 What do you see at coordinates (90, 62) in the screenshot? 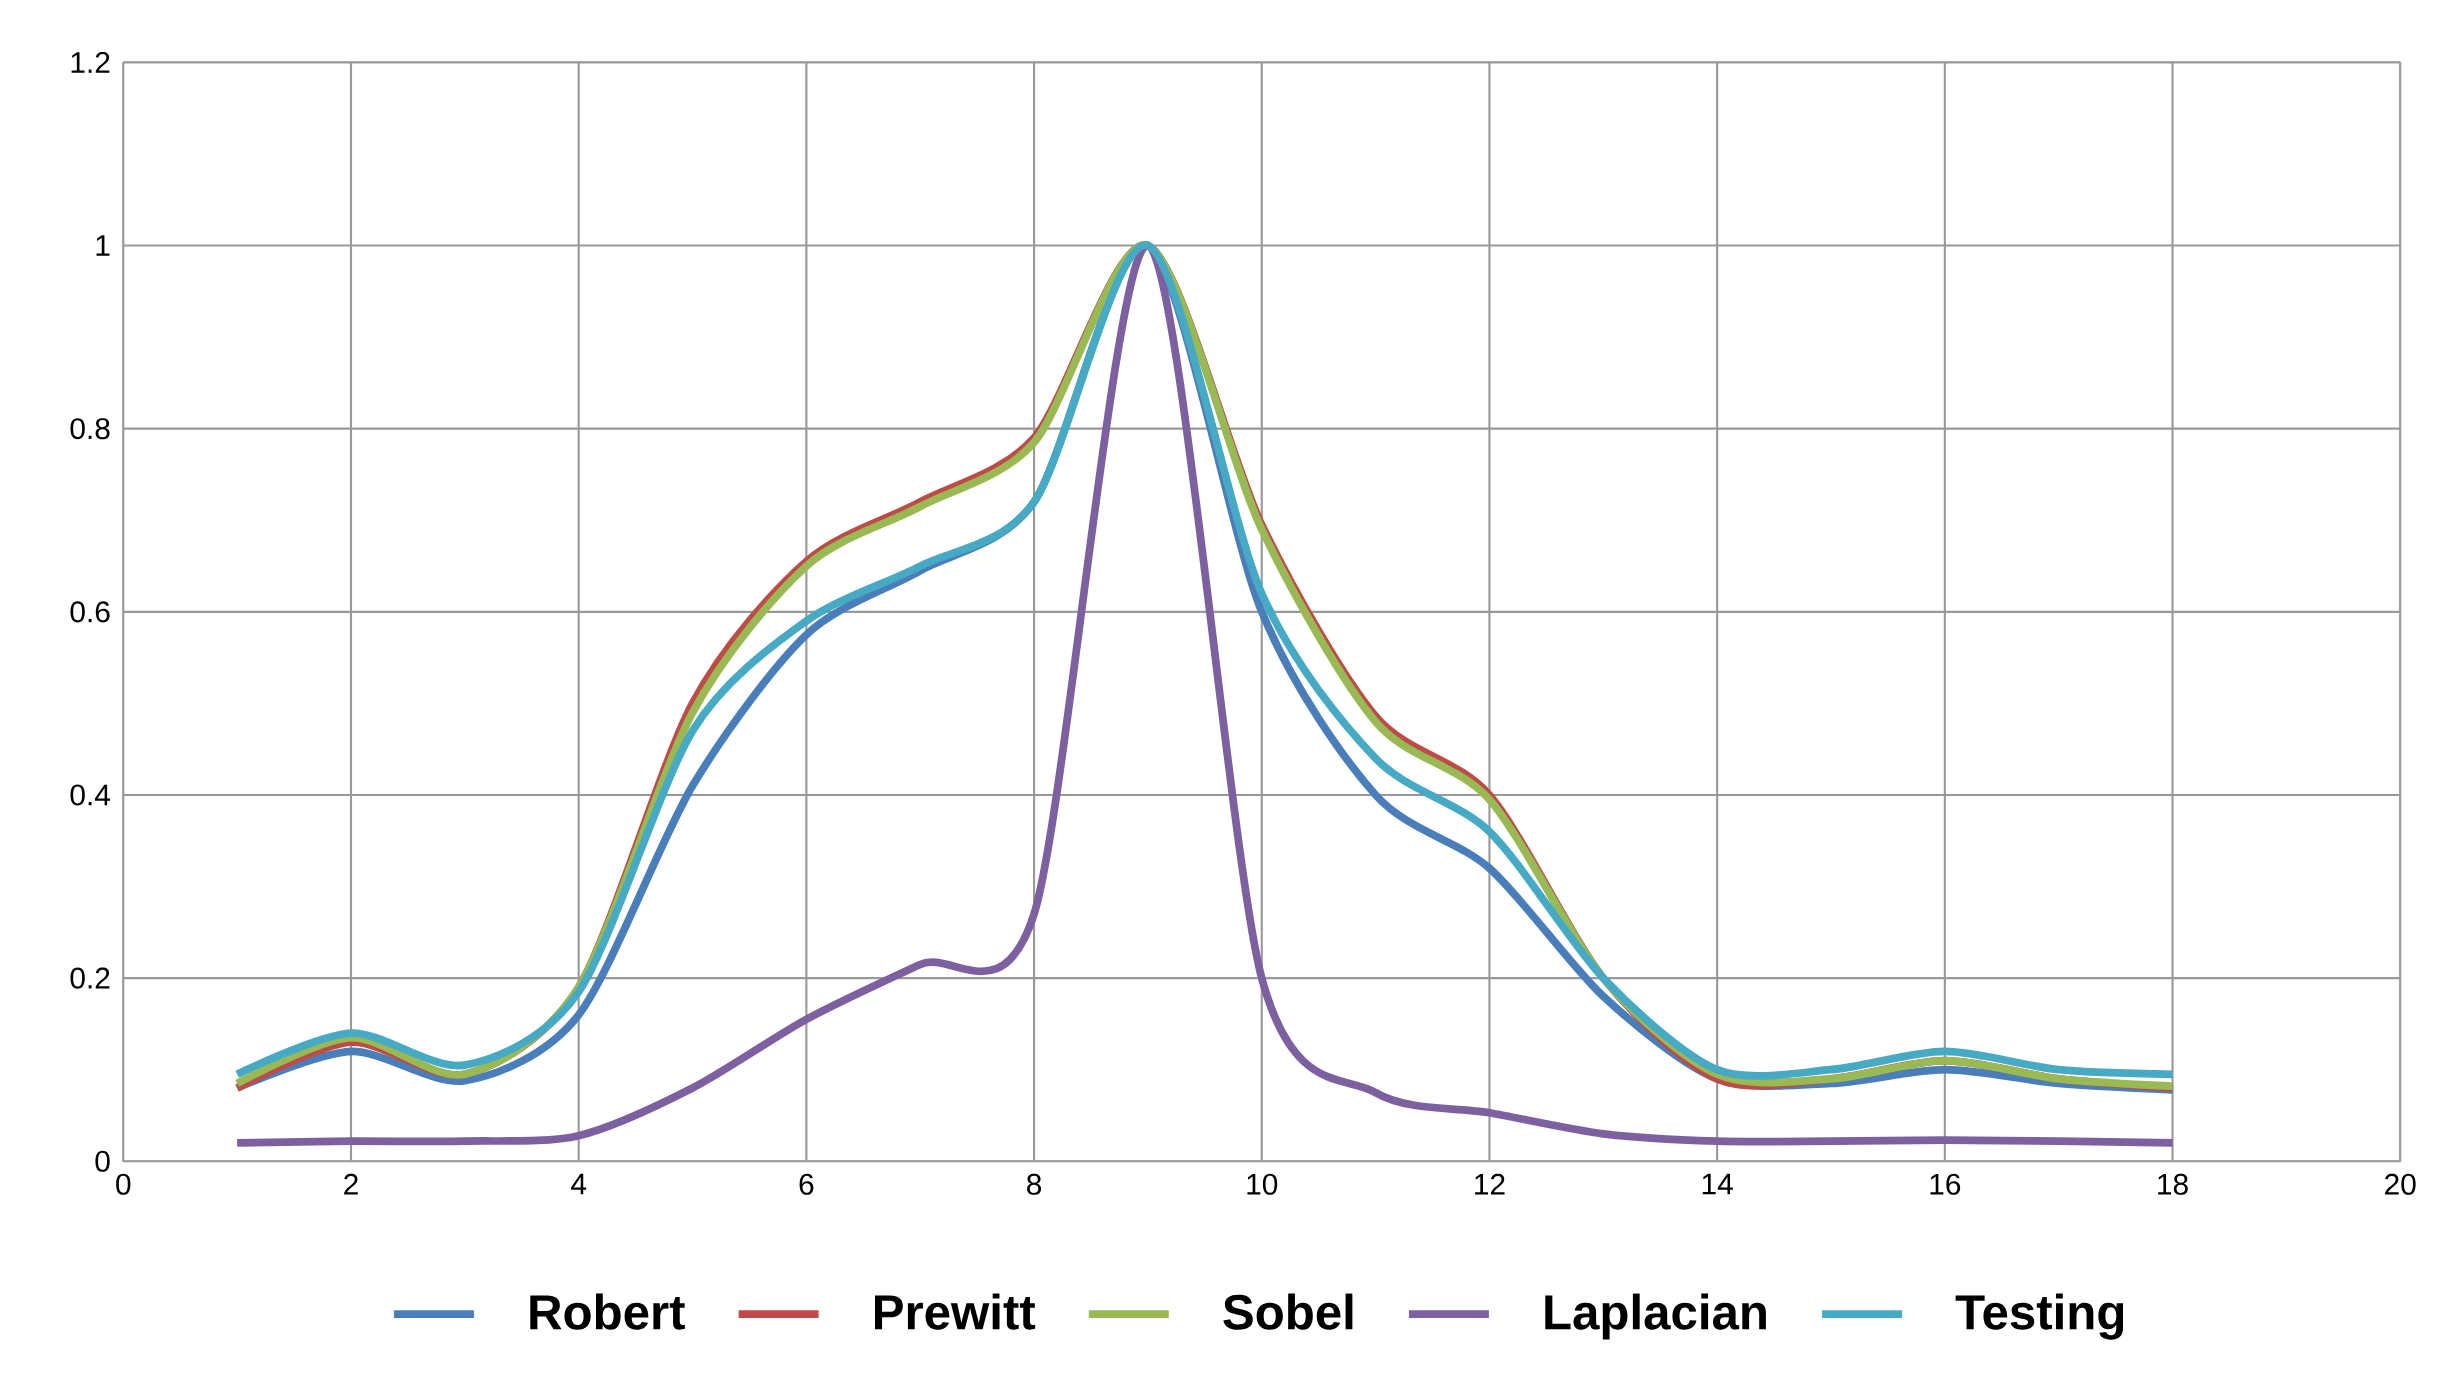
I see `y-tick-label: 1.2` at bounding box center [90, 62].